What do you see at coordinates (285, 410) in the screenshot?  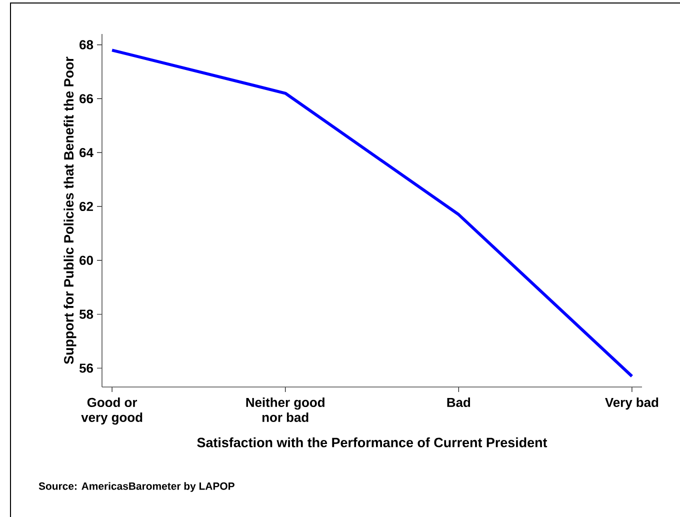 I see `x-tick-label: Neither good nor bad` at bounding box center [285, 410].